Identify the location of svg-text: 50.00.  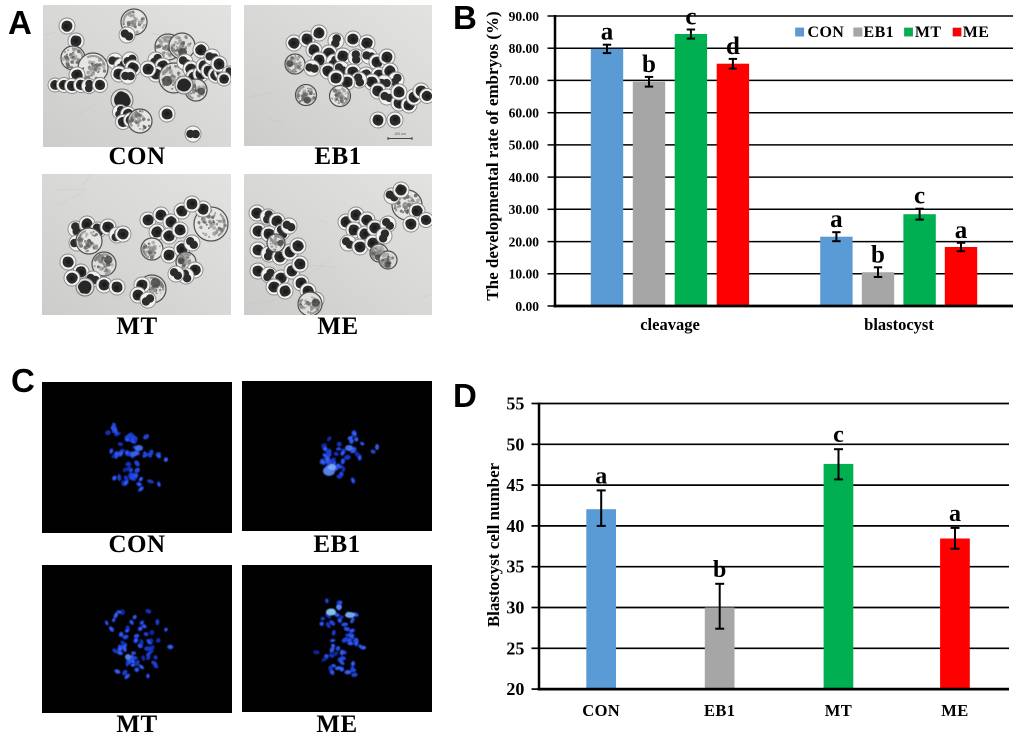
(524, 145).